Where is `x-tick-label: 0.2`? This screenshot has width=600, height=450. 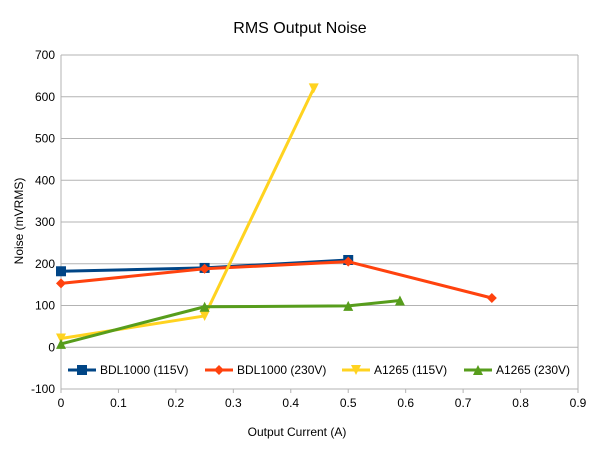 x-tick-label: 0.2 is located at coordinates (176, 403).